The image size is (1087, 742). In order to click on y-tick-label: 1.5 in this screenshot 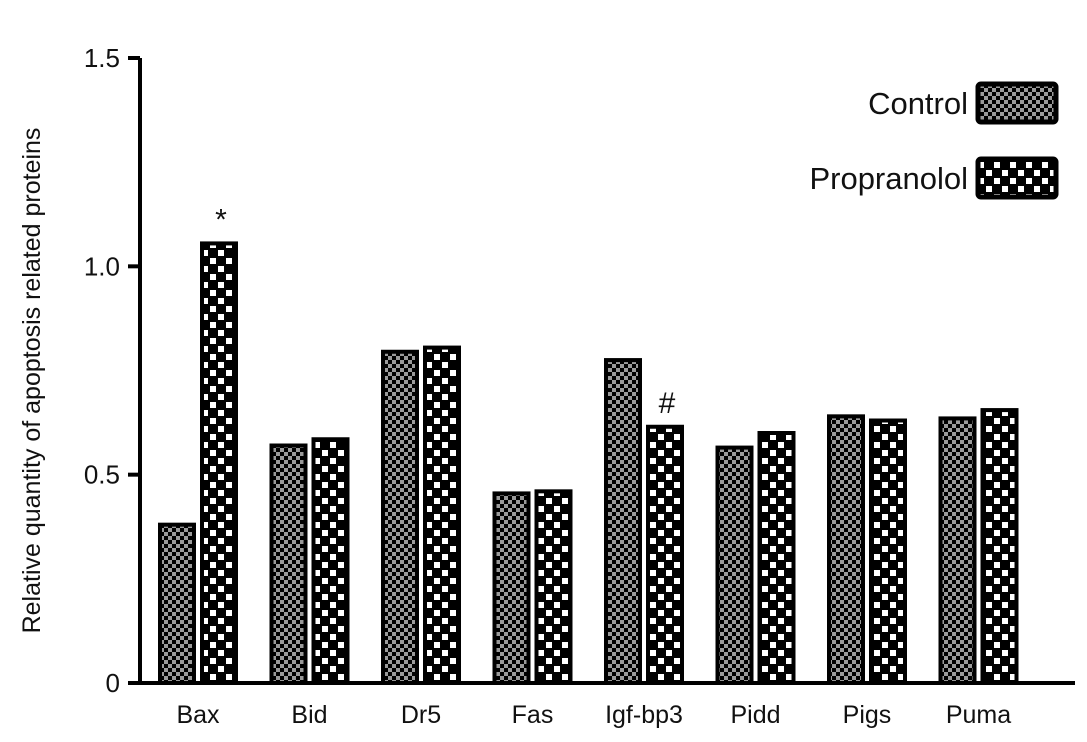, I will do `click(102, 58)`.